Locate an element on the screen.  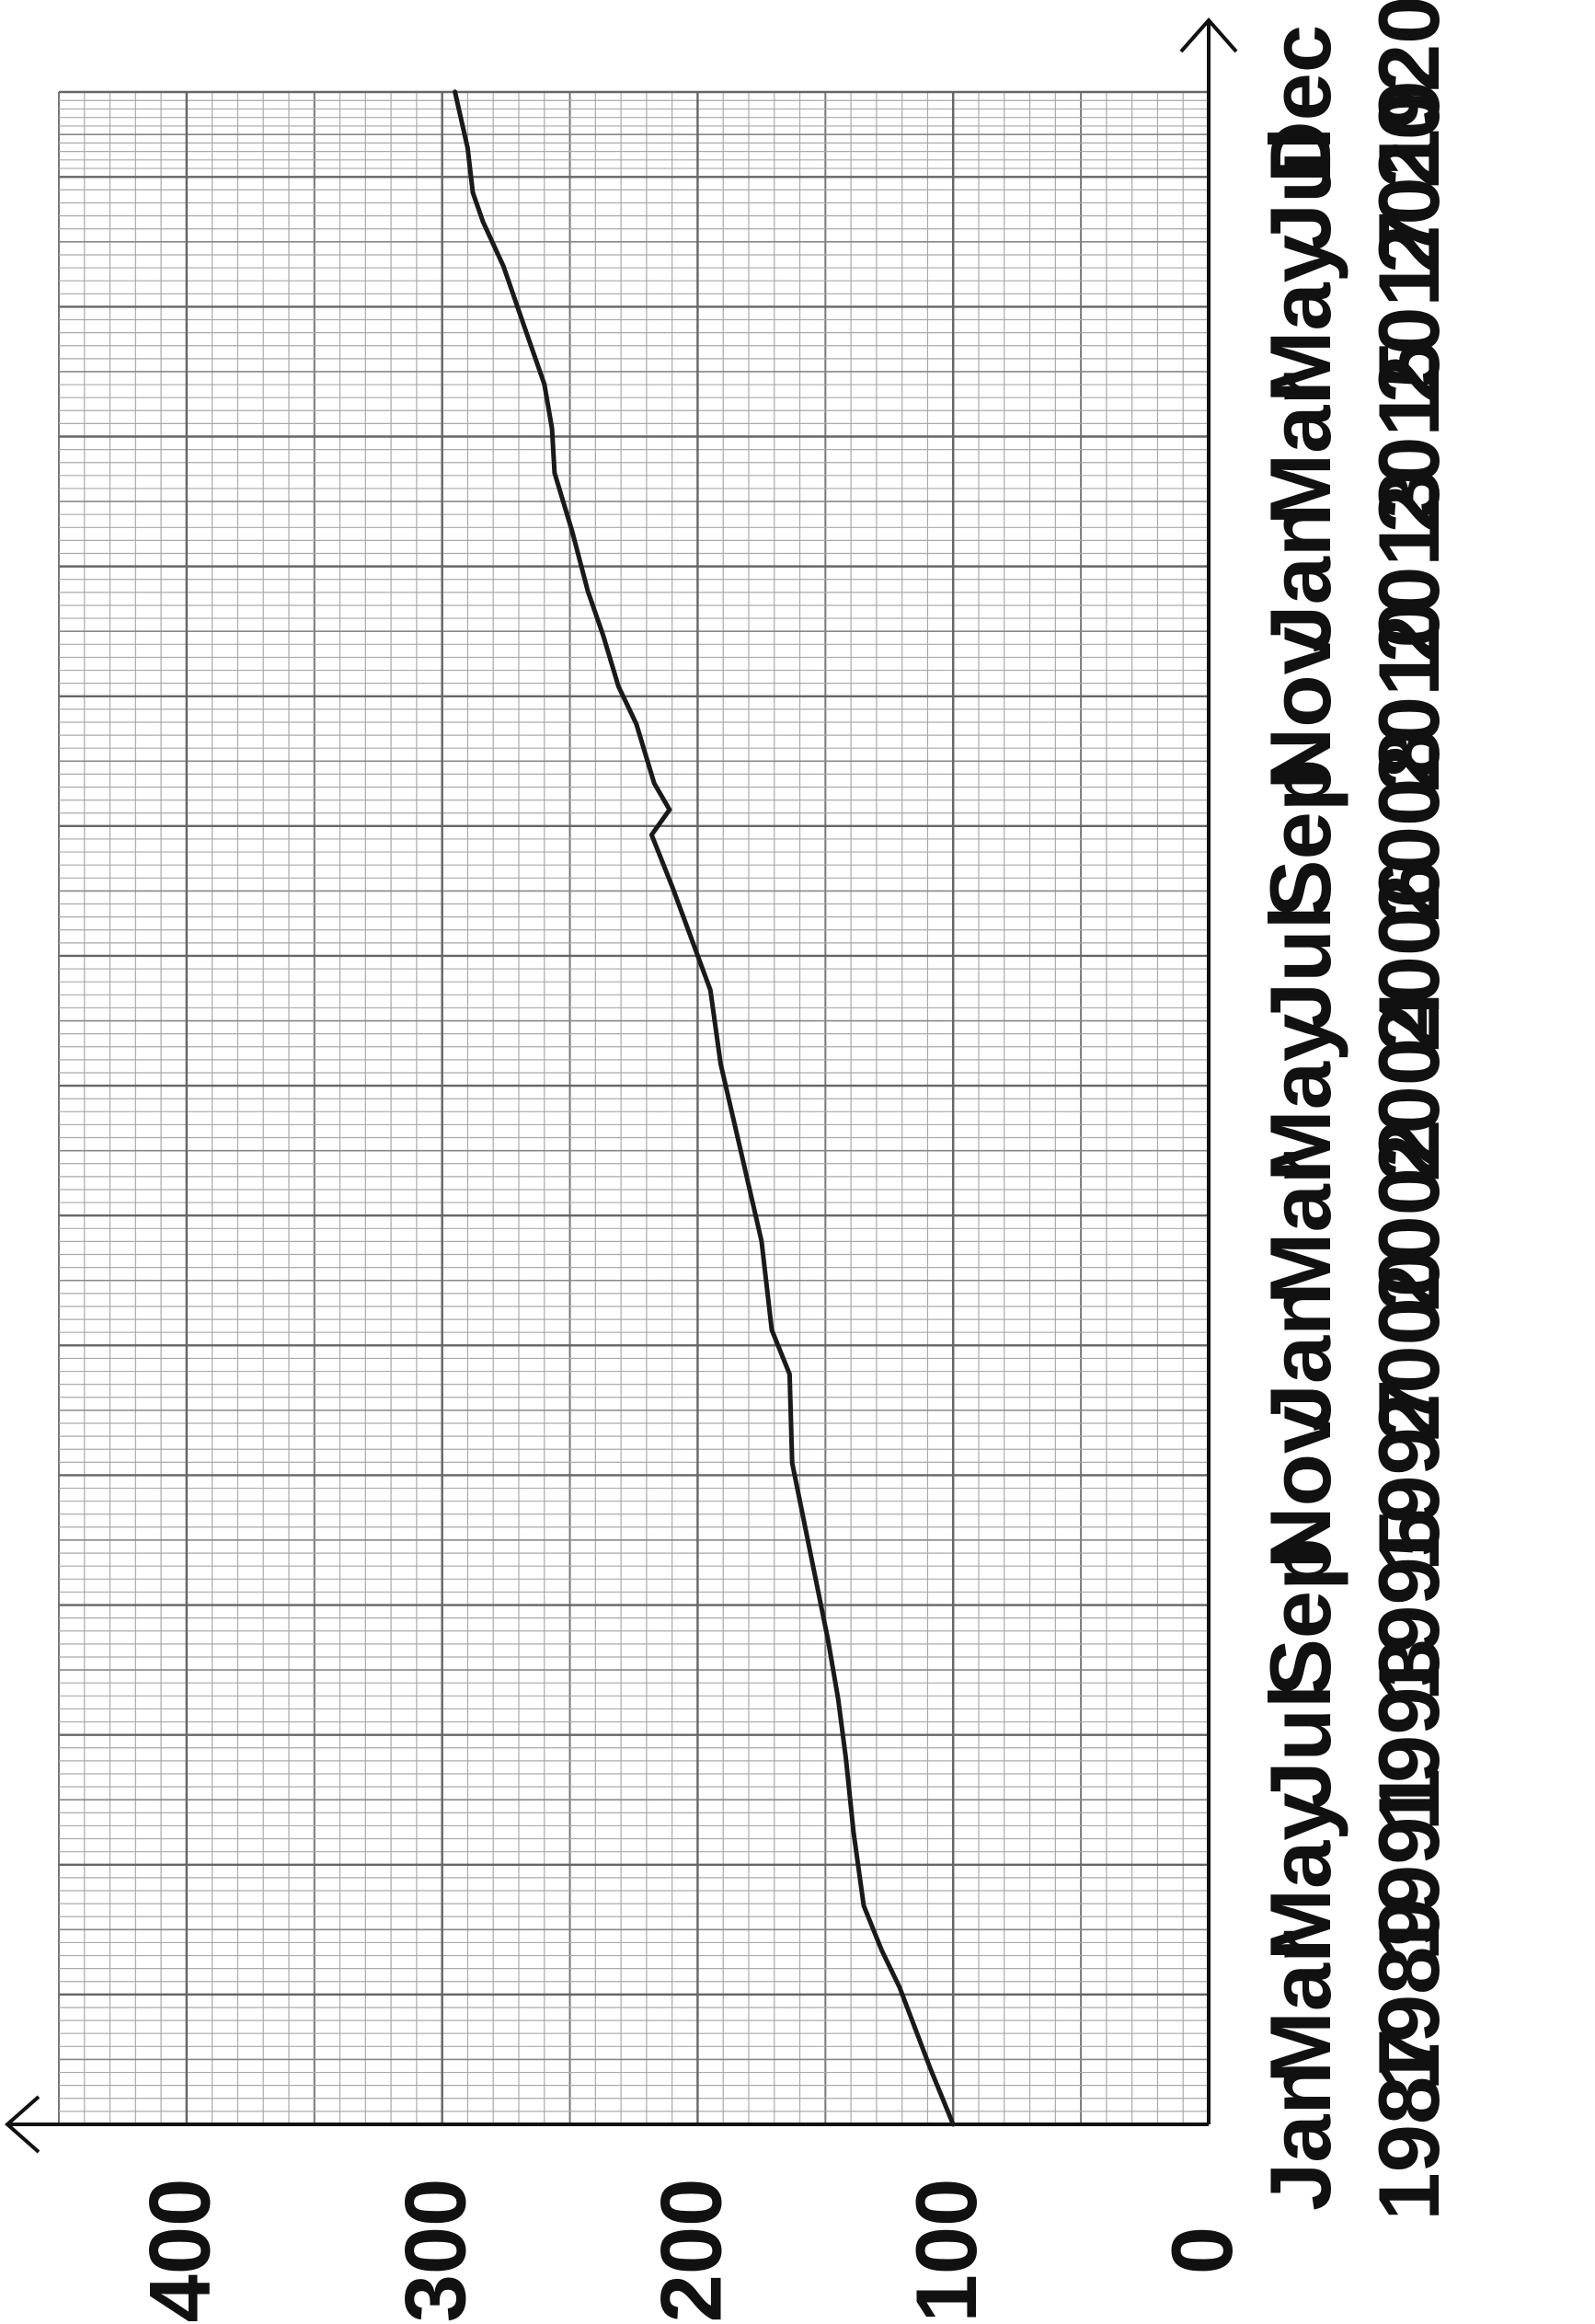
x-tick-label: Dec 2020 is located at coordinates (1354, 95).